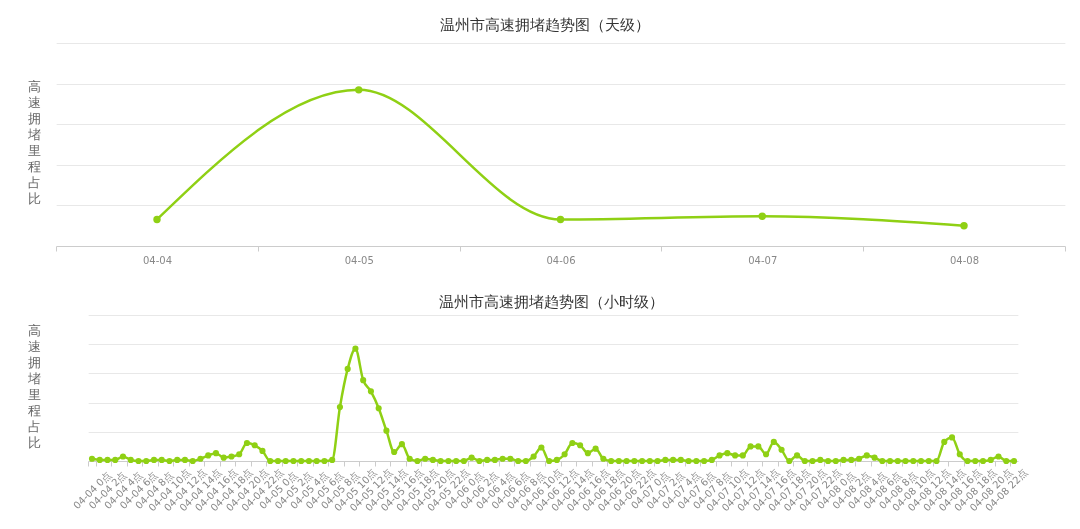 The width and height of the screenshot is (1080, 529). Describe the element at coordinates (964, 260) in the screenshot. I see `x-tick-label: 04-08` at that location.